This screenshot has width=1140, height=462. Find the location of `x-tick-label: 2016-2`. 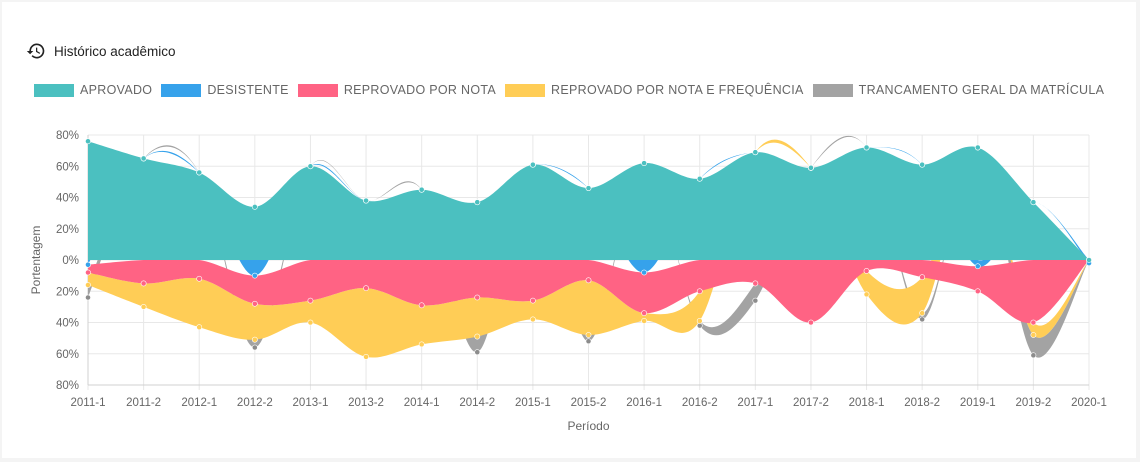

x-tick-label: 2016-2 is located at coordinates (700, 403).